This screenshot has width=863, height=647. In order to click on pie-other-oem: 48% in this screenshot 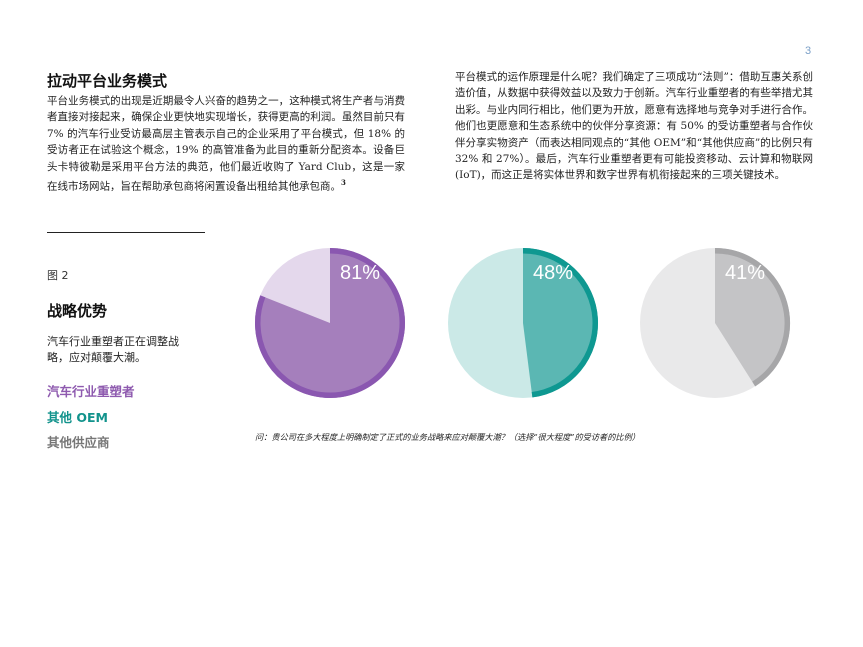, I will do `click(523, 323)`.